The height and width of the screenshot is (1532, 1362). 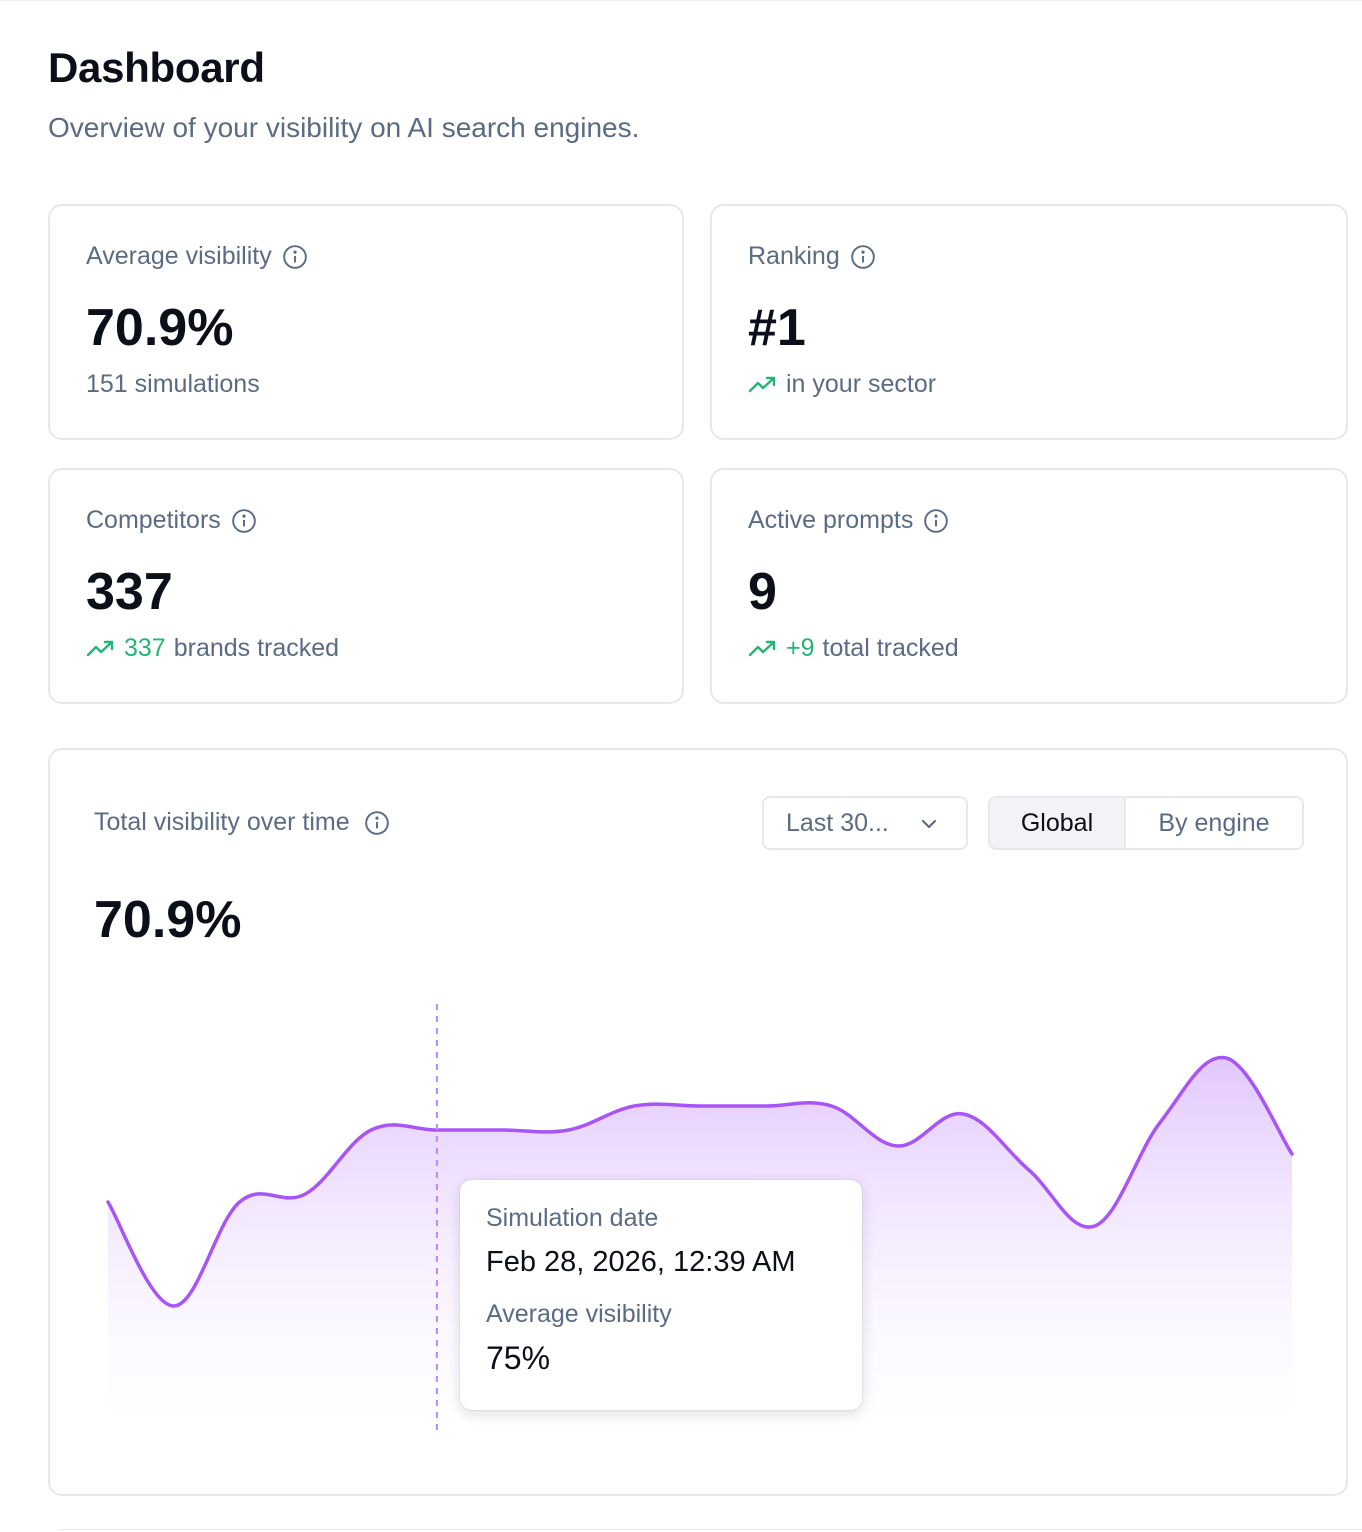 What do you see at coordinates (641, 1262) in the screenshot?
I see `tooltip-date-value: Feb 28, 2026, 12:39 AM` at bounding box center [641, 1262].